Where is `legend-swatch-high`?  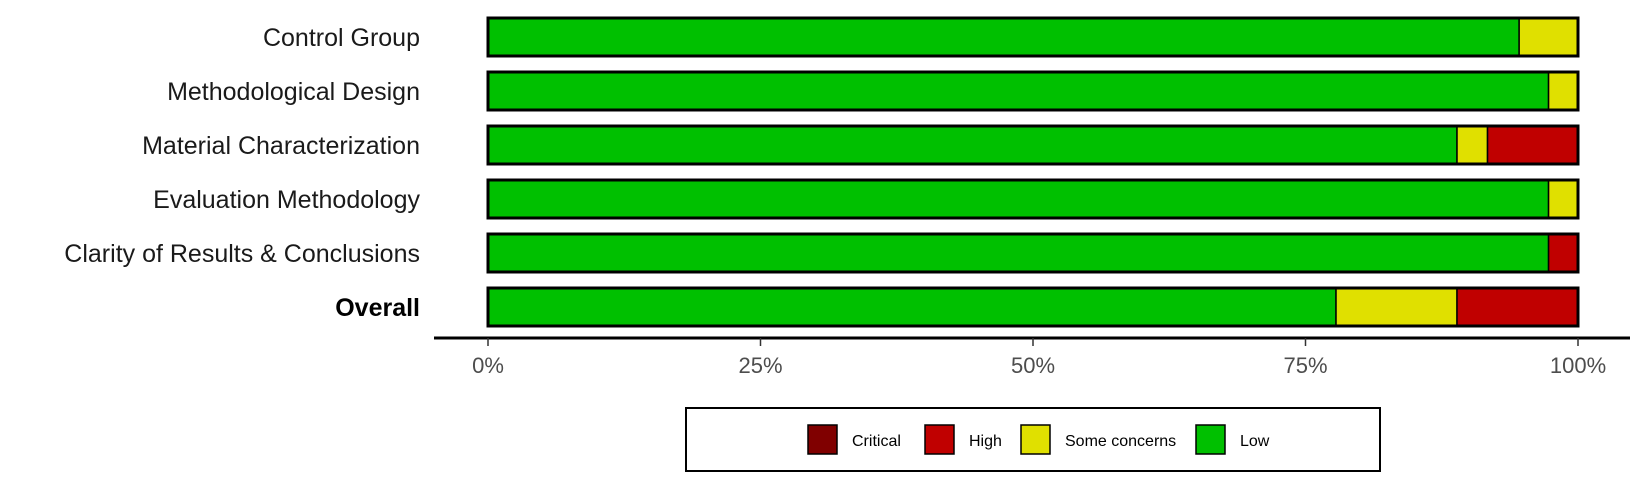 legend-swatch-high is located at coordinates (939, 439).